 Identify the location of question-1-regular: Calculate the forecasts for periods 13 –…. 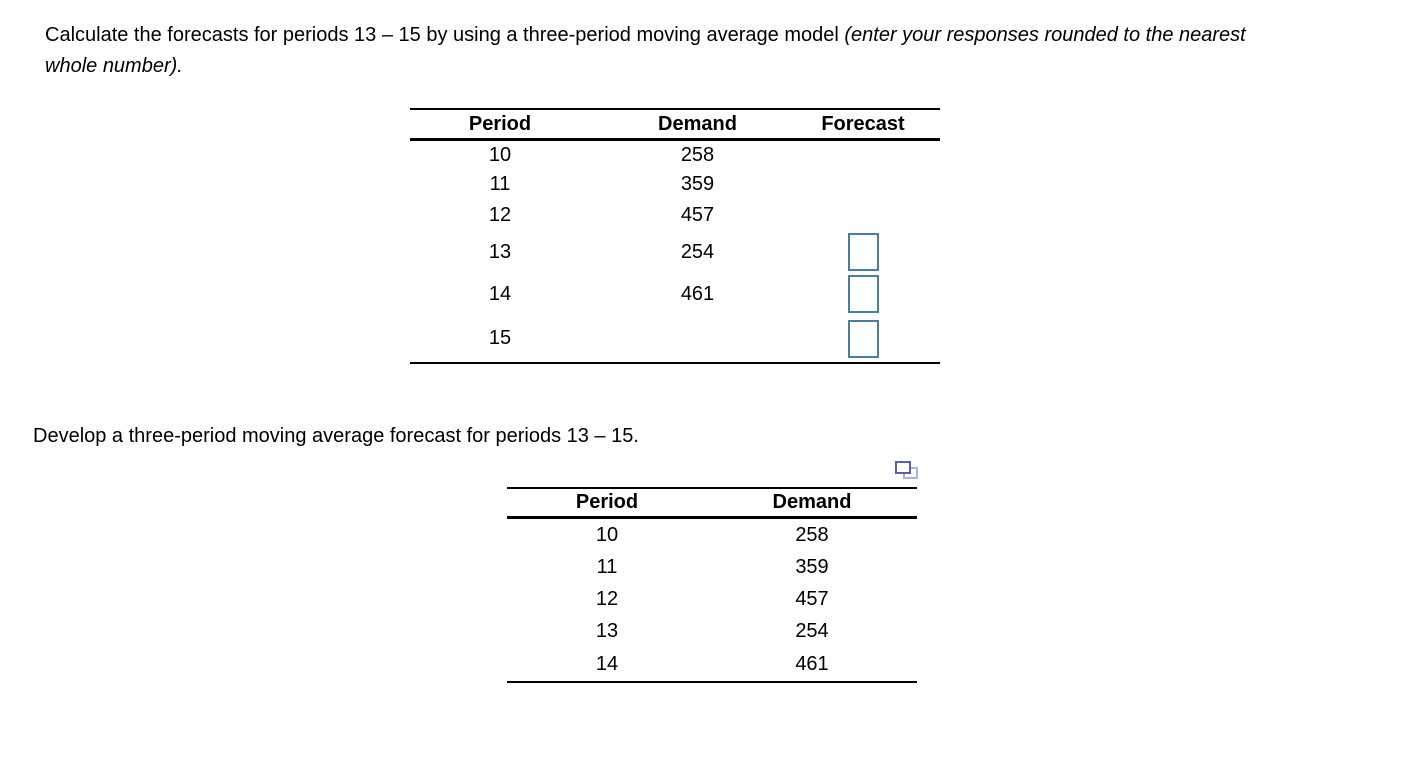
(445, 35).